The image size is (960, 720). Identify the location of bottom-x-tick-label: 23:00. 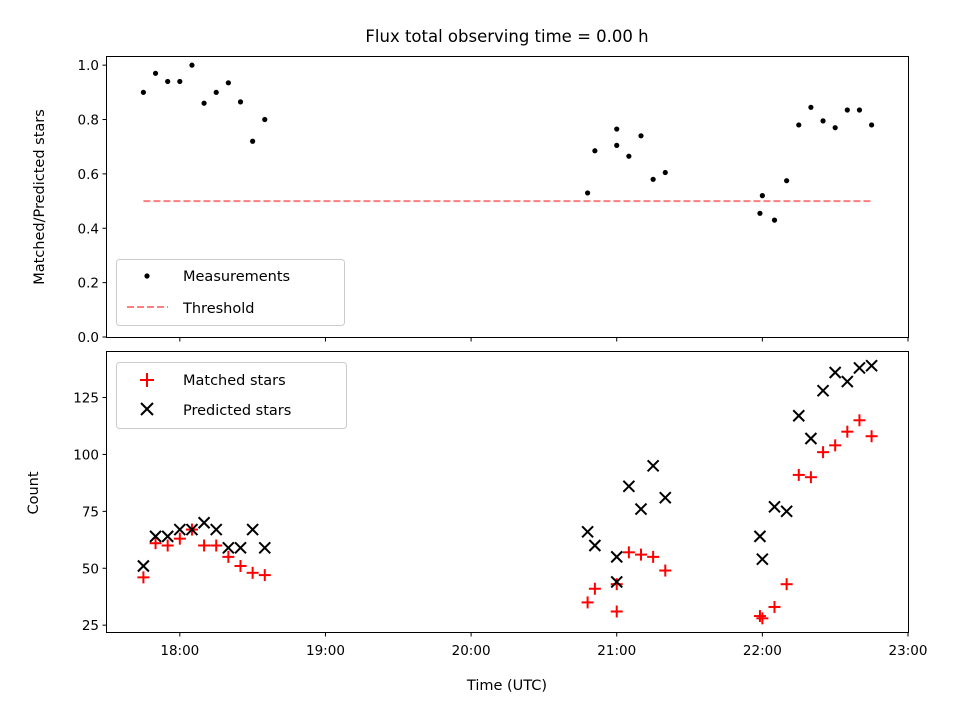
(908, 651).